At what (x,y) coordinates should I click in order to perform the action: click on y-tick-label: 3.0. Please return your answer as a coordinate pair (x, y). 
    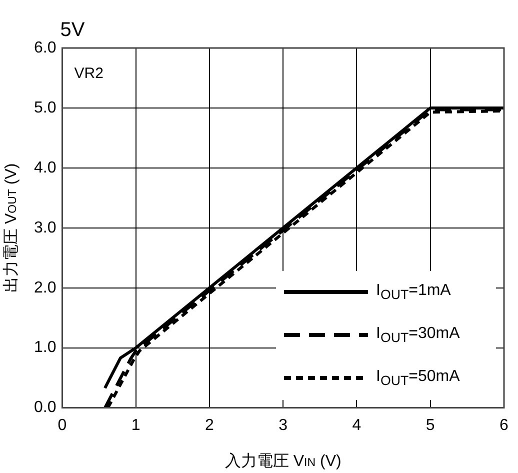
    Looking at the image, I should click on (45, 227).